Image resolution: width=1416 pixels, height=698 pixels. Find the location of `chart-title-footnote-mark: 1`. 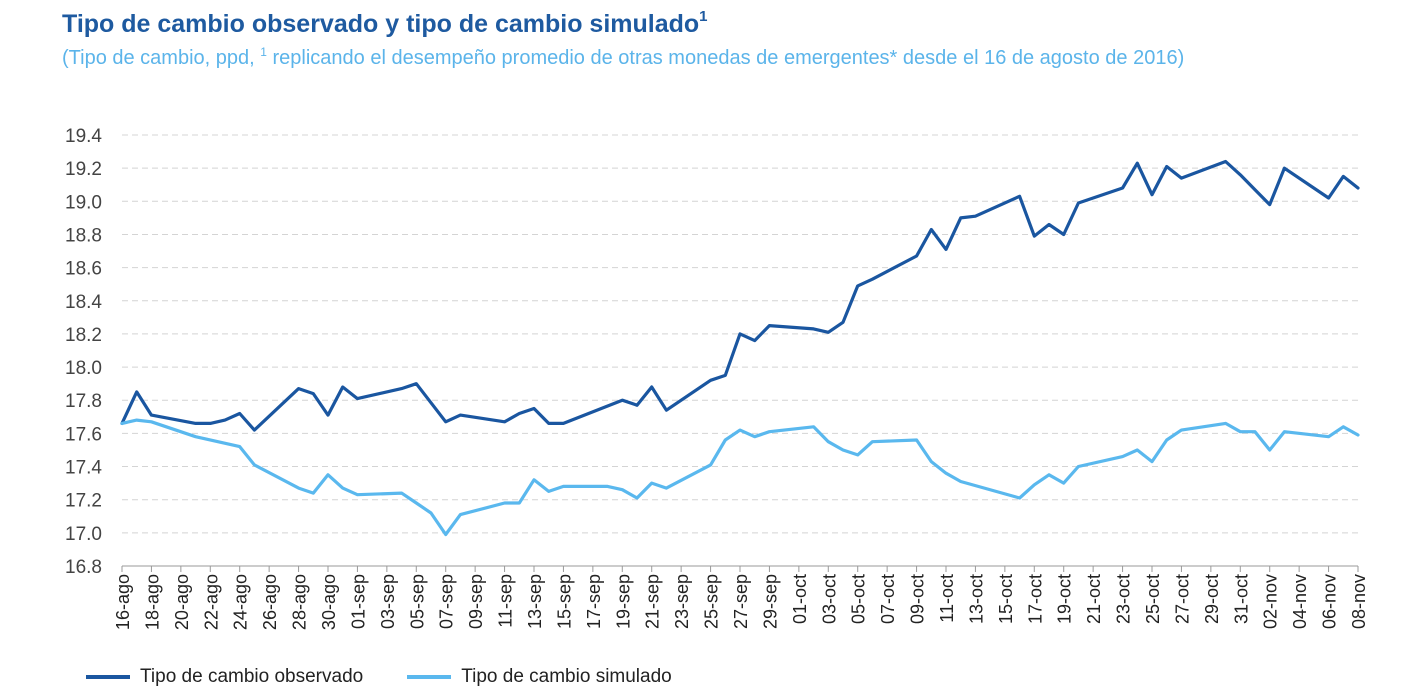

chart-title-footnote-mark: 1 is located at coordinates (703, 16).